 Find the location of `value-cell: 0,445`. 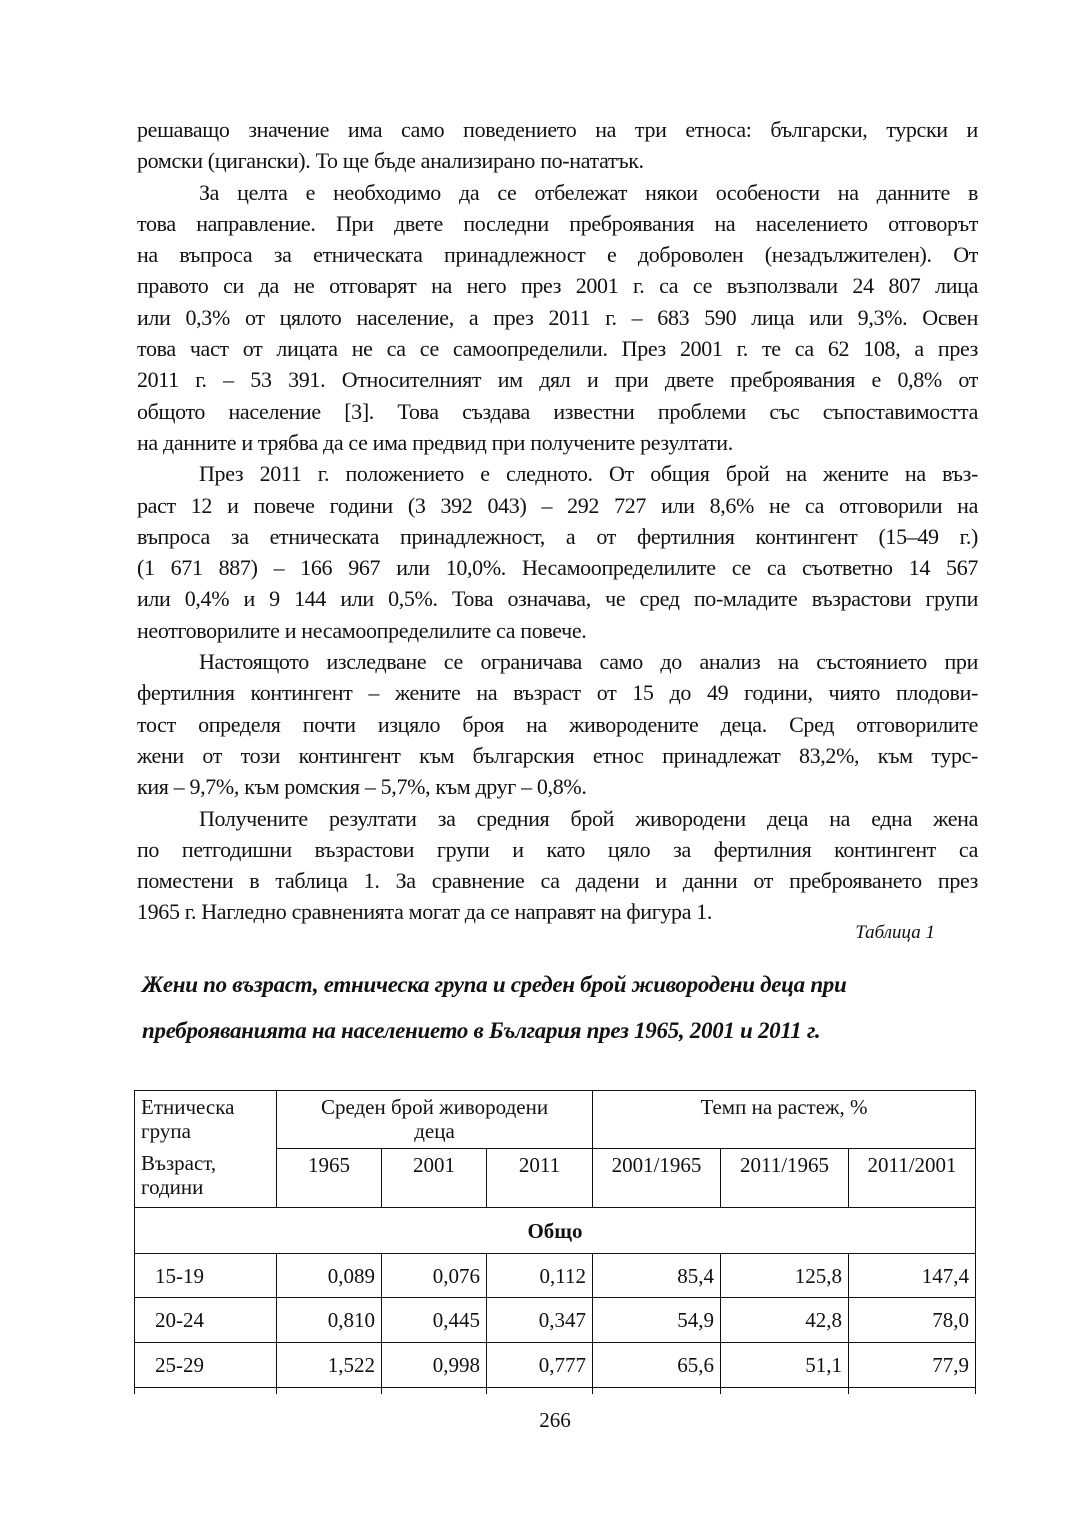

value-cell: 0,445 is located at coordinates (434, 1320).